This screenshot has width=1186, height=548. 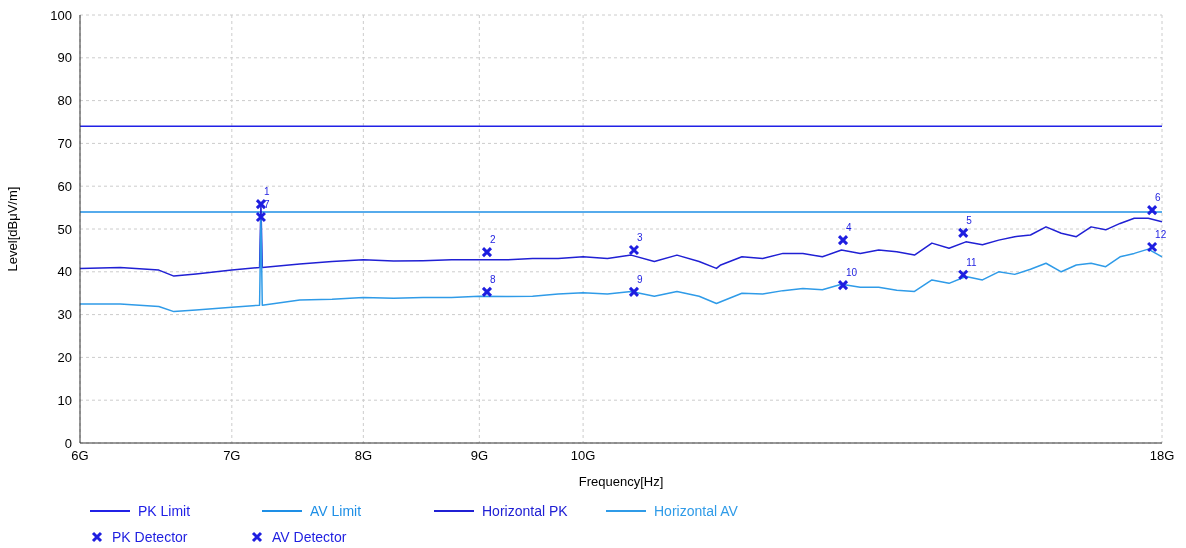 What do you see at coordinates (64, 186) in the screenshot?
I see `y-tick-label: 60` at bounding box center [64, 186].